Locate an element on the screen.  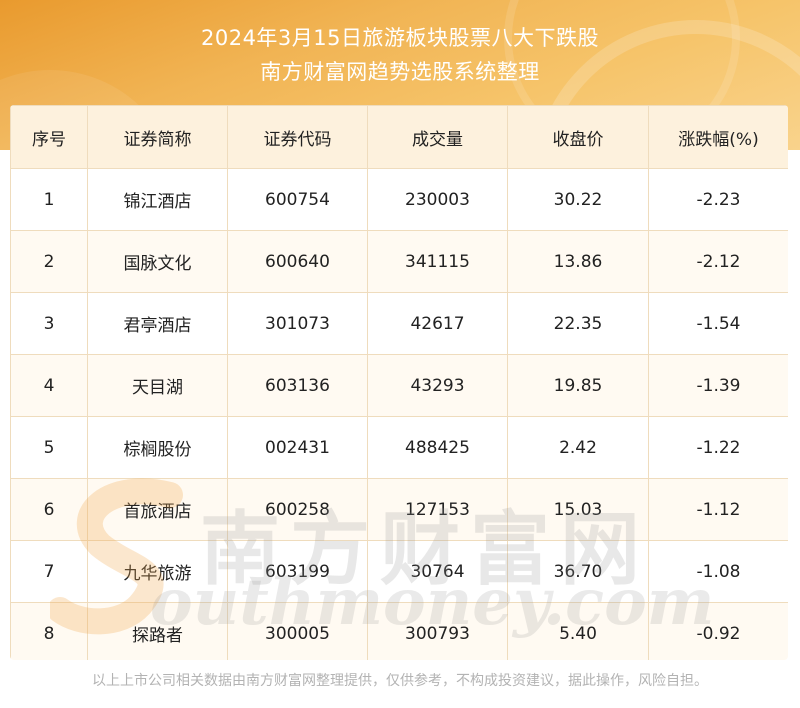
page-title: 2024年3月15日旅游板块股票八大下跌股 is located at coordinates (400, 38).